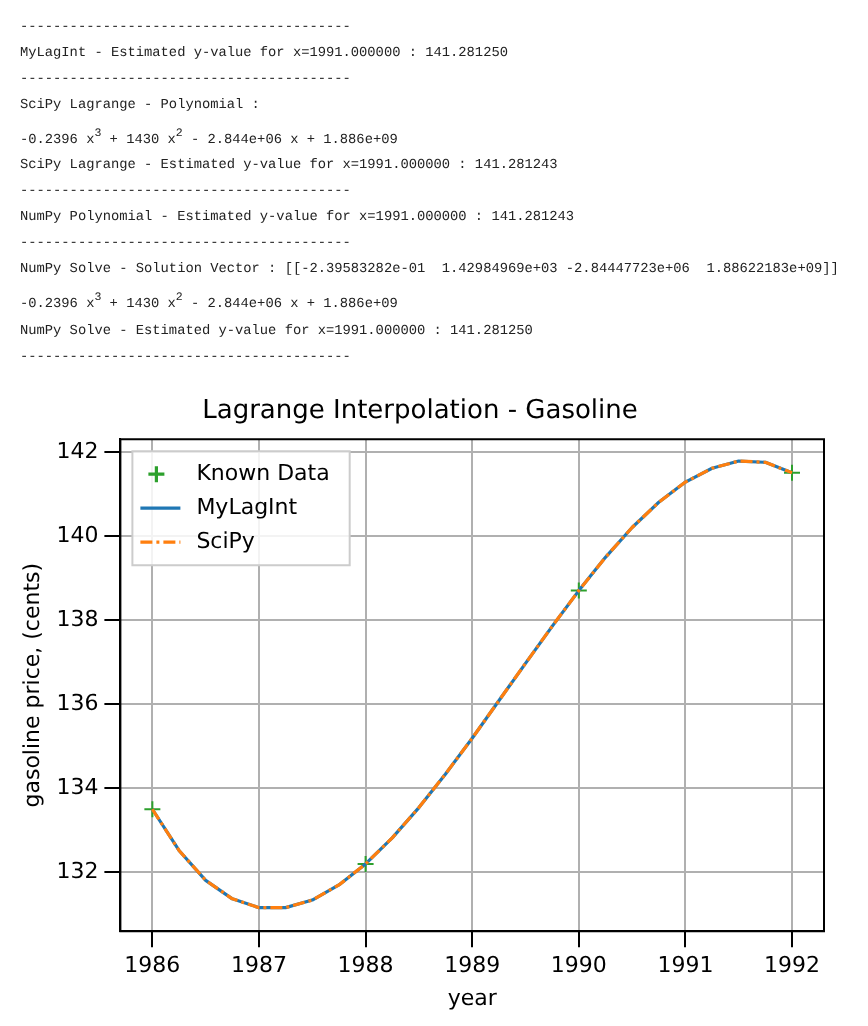 The height and width of the screenshot is (1026, 868). Describe the element at coordinates (792, 964) in the screenshot. I see `x-tick-label: 1992` at that location.